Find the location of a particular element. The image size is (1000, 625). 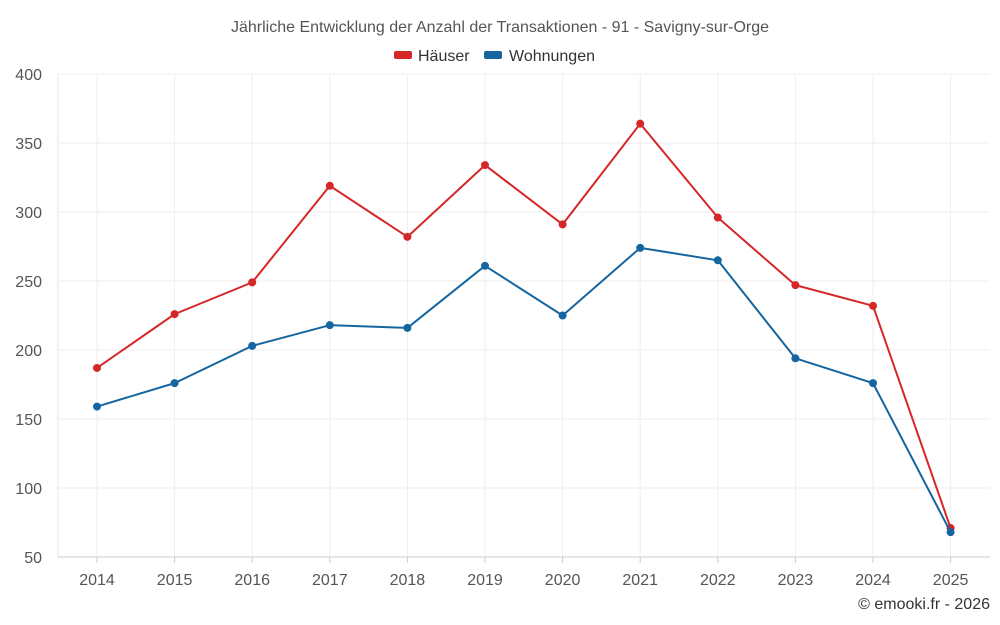

x-tick-label: 2025 is located at coordinates (951, 580).